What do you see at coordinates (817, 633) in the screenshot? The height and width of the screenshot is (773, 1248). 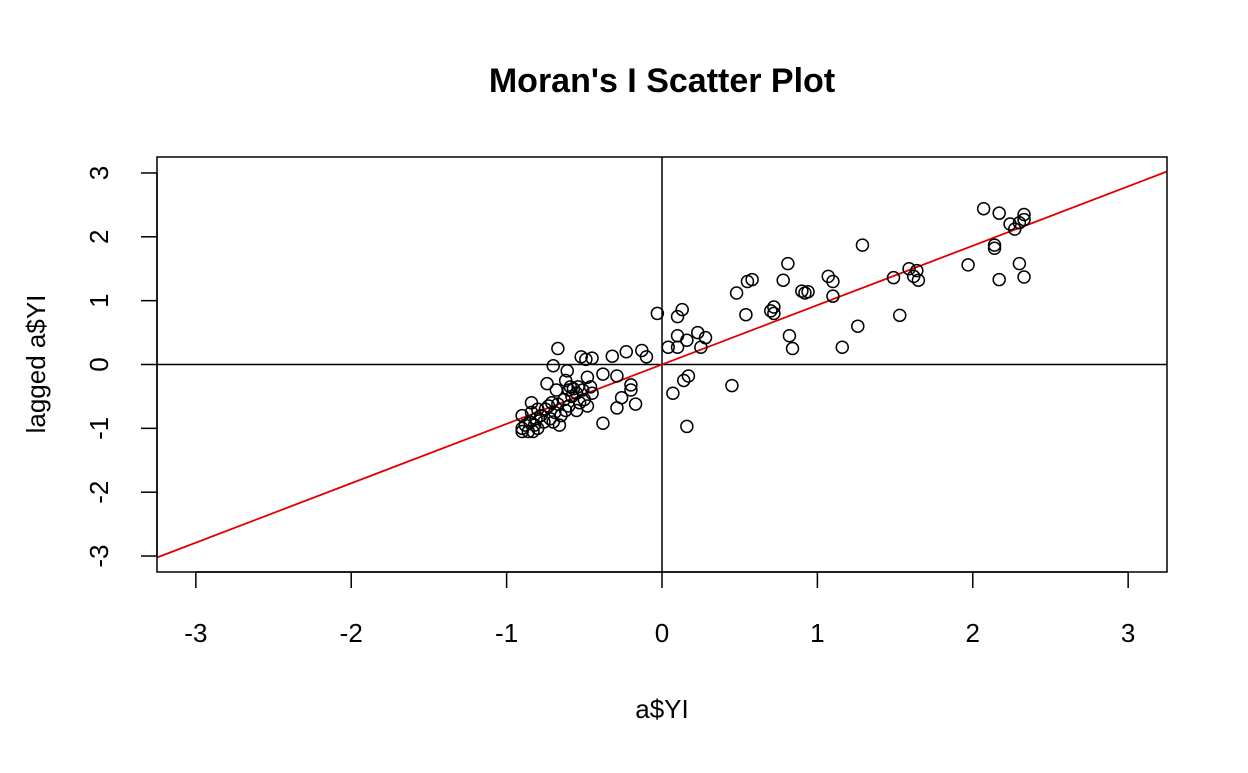 I see `x-tick-label: 1` at bounding box center [817, 633].